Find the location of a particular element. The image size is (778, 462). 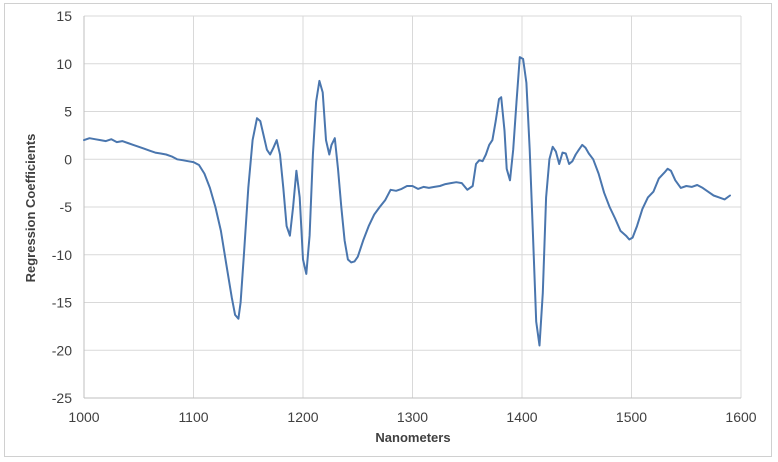

y-tick-label: -10 is located at coordinates (62, 255).